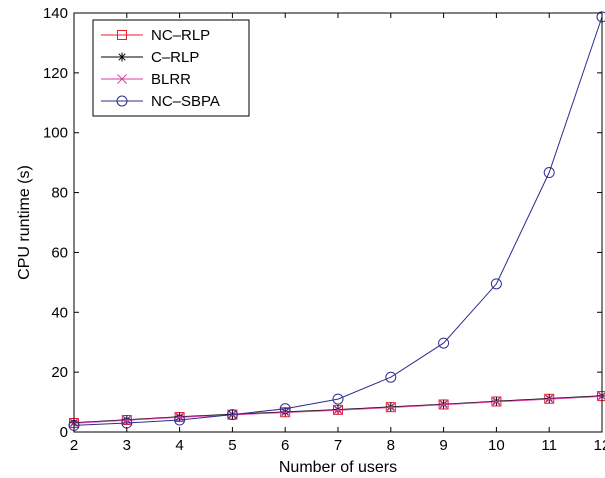 The image size is (605, 478). I want to click on y-tick-label: 140, so click(55, 13).